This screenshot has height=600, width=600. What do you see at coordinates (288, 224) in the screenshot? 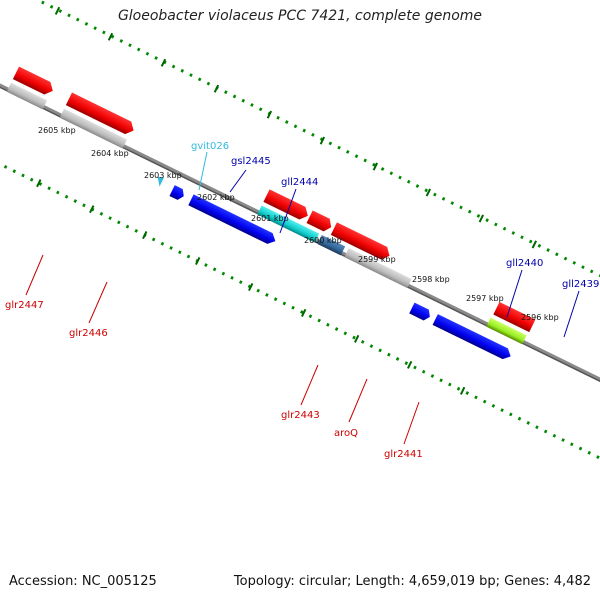
I see `product-glr2443` at bounding box center [288, 224].